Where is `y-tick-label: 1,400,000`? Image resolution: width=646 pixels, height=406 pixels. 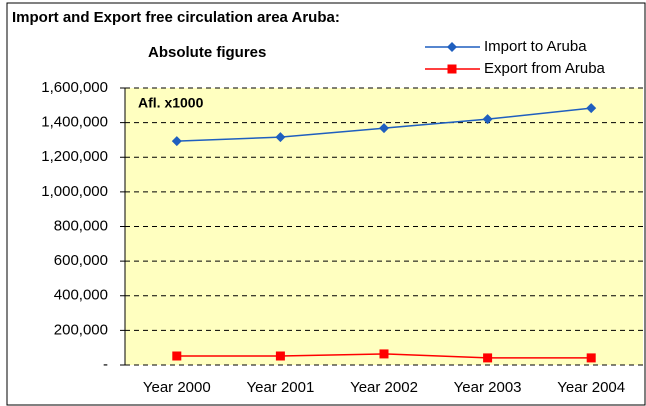 y-tick-label: 1,400,000 is located at coordinates (74, 122).